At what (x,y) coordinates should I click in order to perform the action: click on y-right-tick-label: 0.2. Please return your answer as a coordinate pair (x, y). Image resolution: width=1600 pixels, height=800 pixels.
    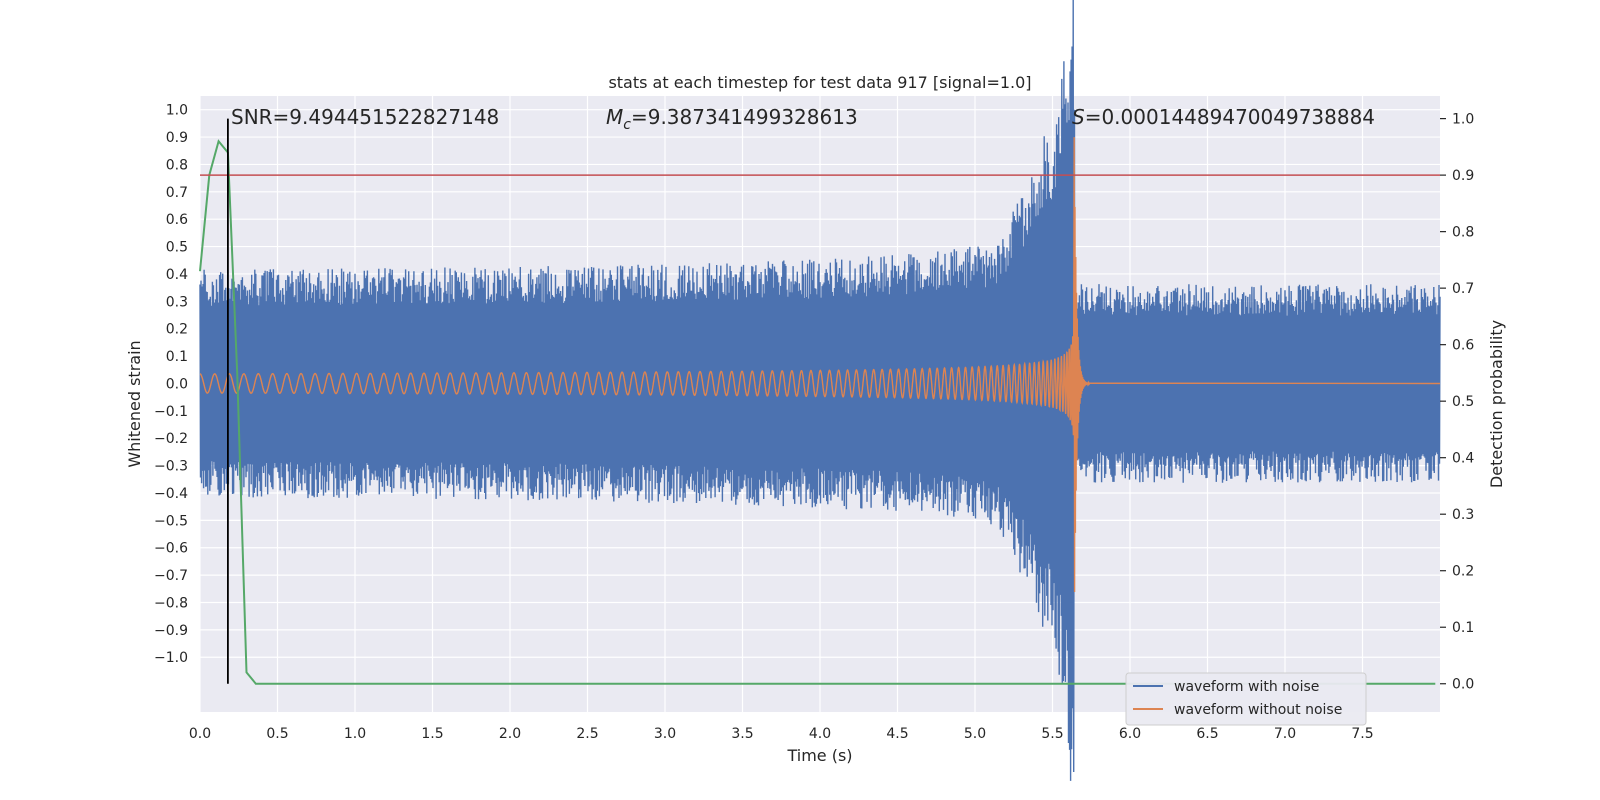
    Looking at the image, I should click on (1463, 572).